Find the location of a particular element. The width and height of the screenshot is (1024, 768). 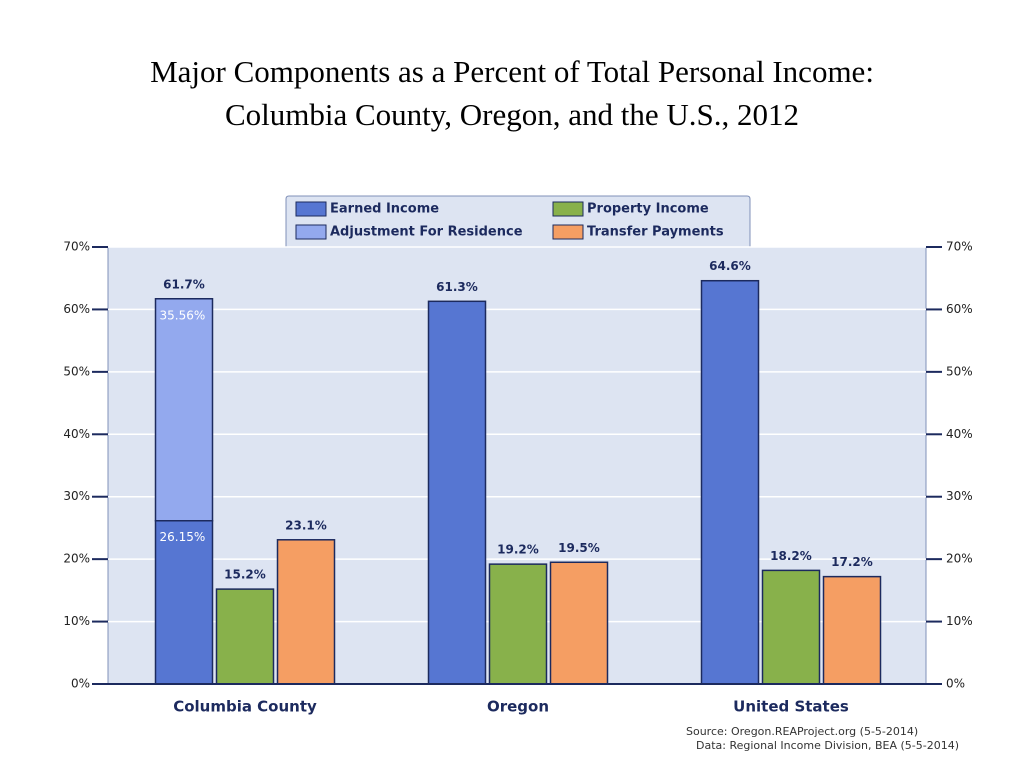

value-label: 19.5% is located at coordinates (579, 548).